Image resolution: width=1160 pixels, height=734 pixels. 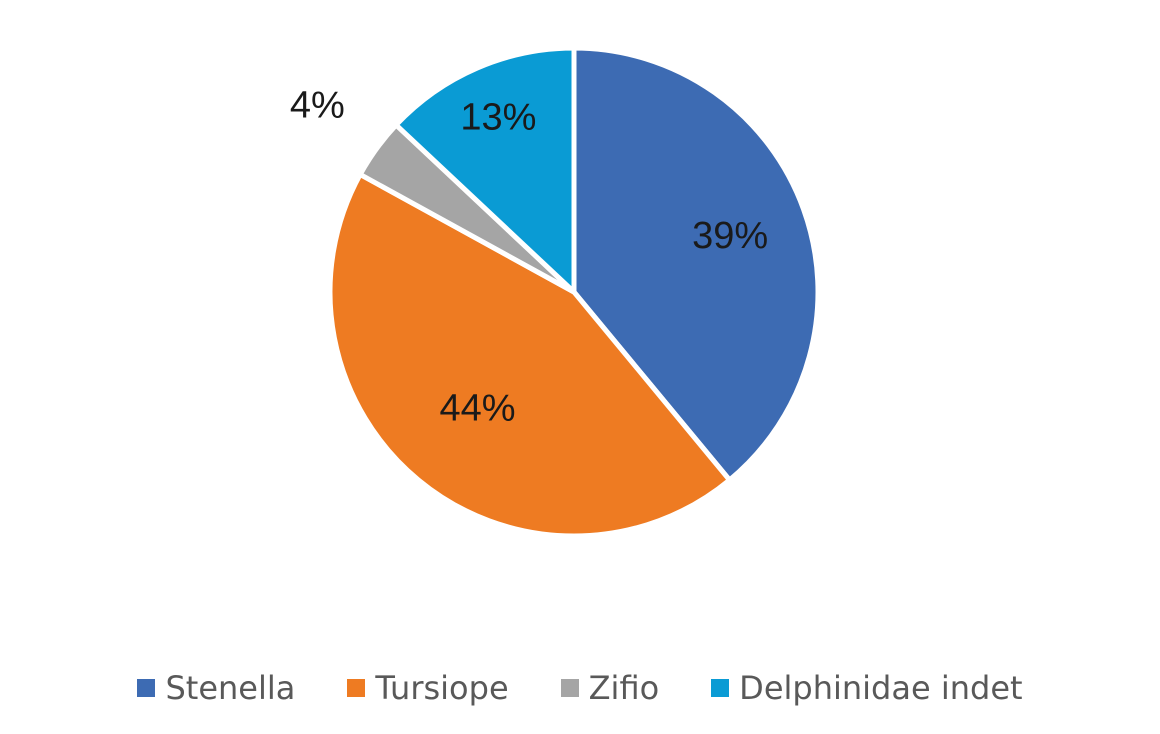 I want to click on data-label-tursiope: 44%, so click(x=478, y=409).